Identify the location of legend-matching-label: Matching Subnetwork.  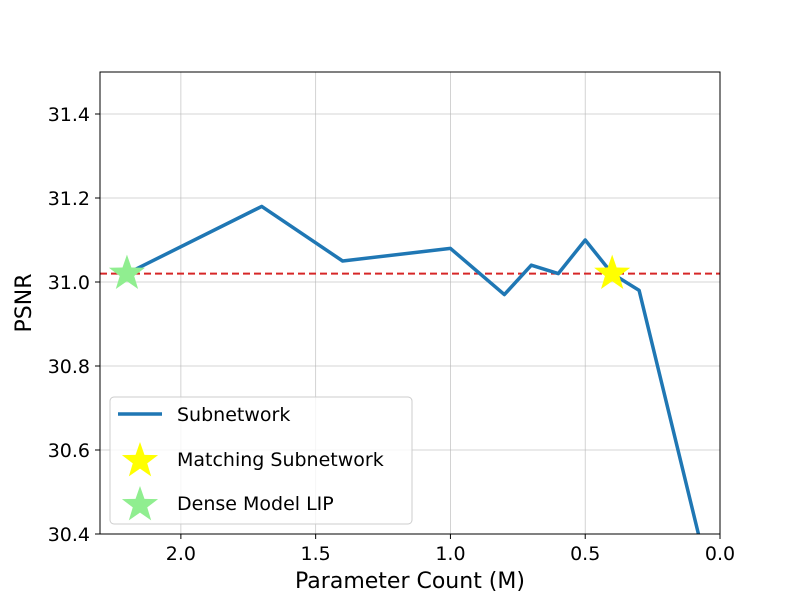
(280, 460).